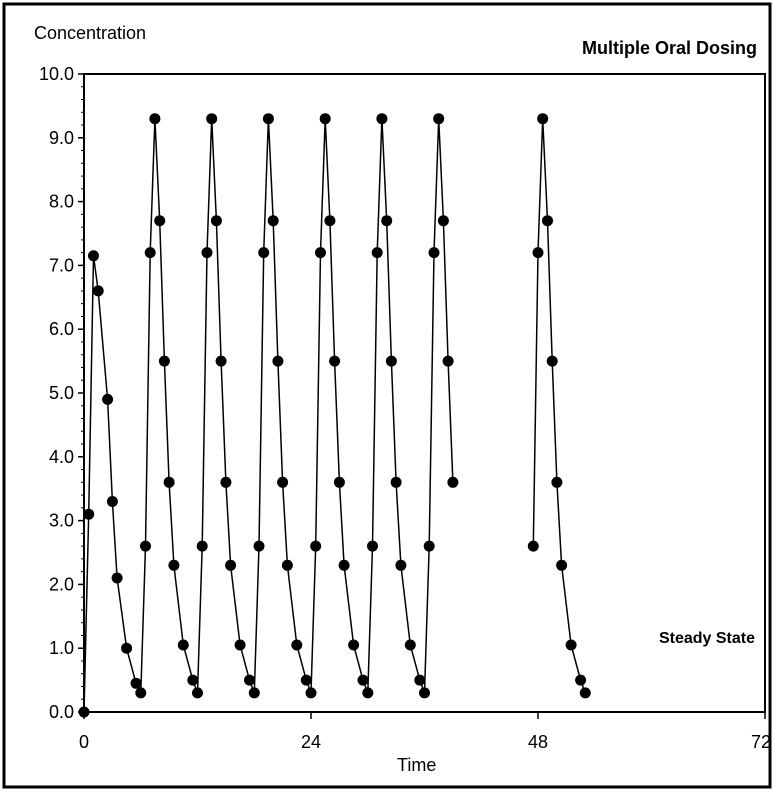 The image size is (774, 791). I want to click on x-tick-label: 24, so click(311, 742).